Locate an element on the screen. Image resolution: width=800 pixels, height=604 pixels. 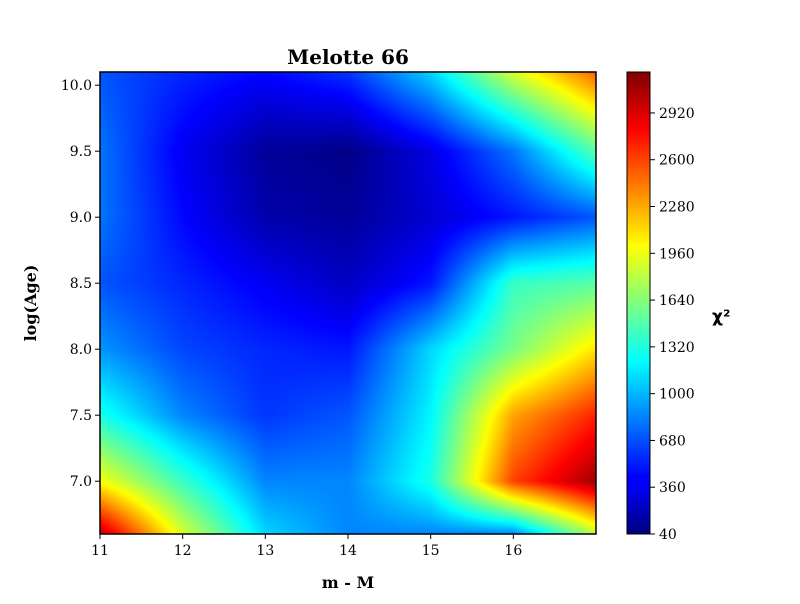
colorbar-label: χ² is located at coordinates (721, 317).